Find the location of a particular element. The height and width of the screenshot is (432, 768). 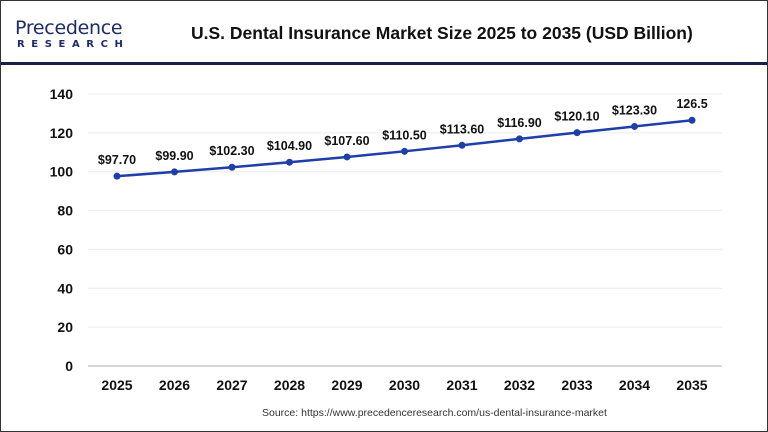

y-tick-label: 20 is located at coordinates (65, 327).